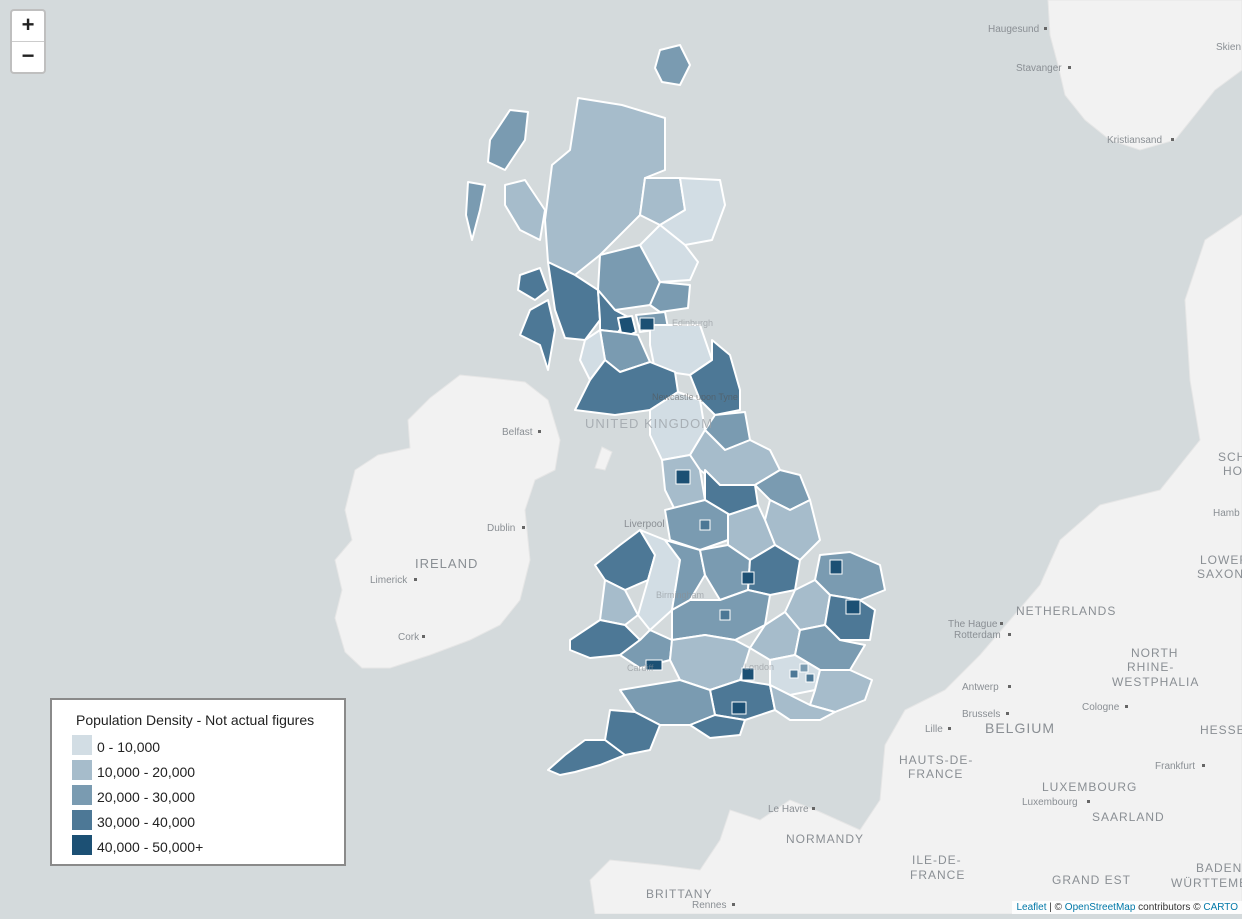  Describe the element at coordinates (146, 772) in the screenshot. I see `legend-label: 10,000 - 20,000` at that location.